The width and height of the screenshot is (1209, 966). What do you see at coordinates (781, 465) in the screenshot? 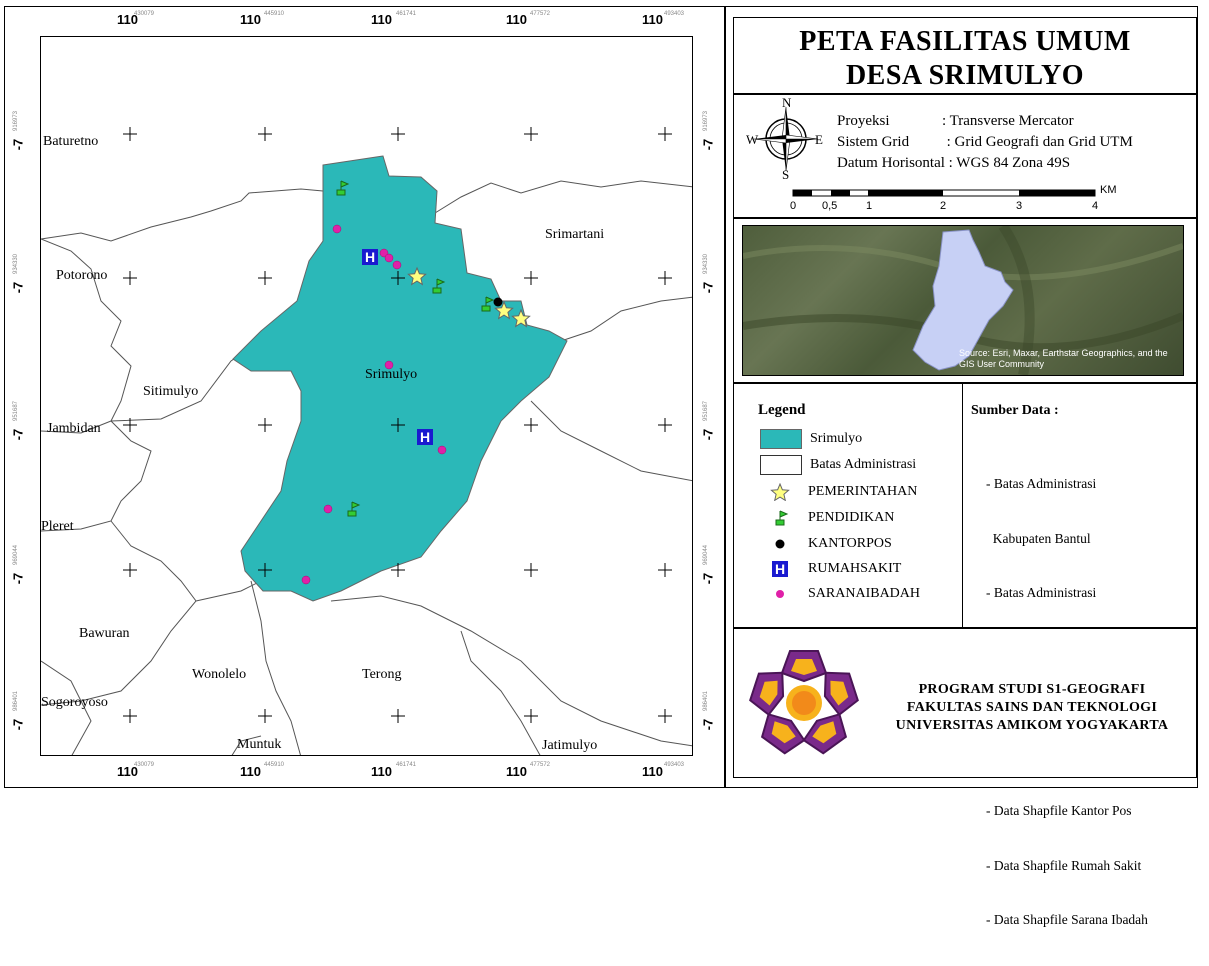
I see `legend-swatch-admin` at bounding box center [781, 465].